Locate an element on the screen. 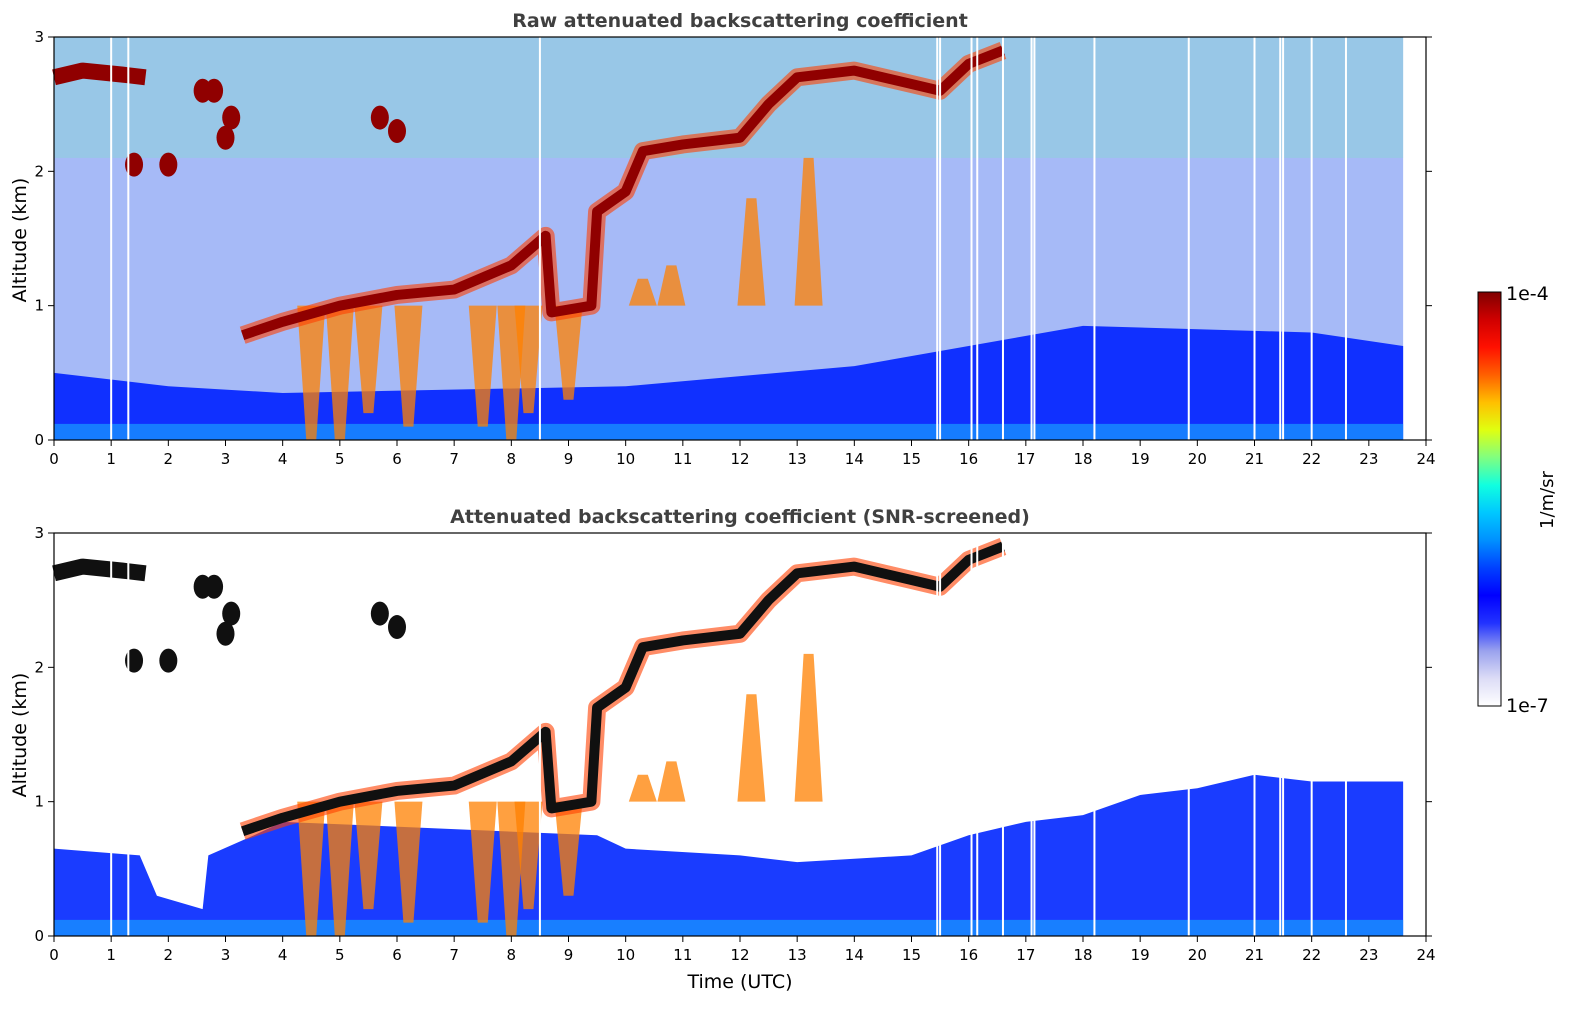 Image resolution: width=1595 pixels, height=1024 pixels. x-tick-label: 2 is located at coordinates (169, 955).